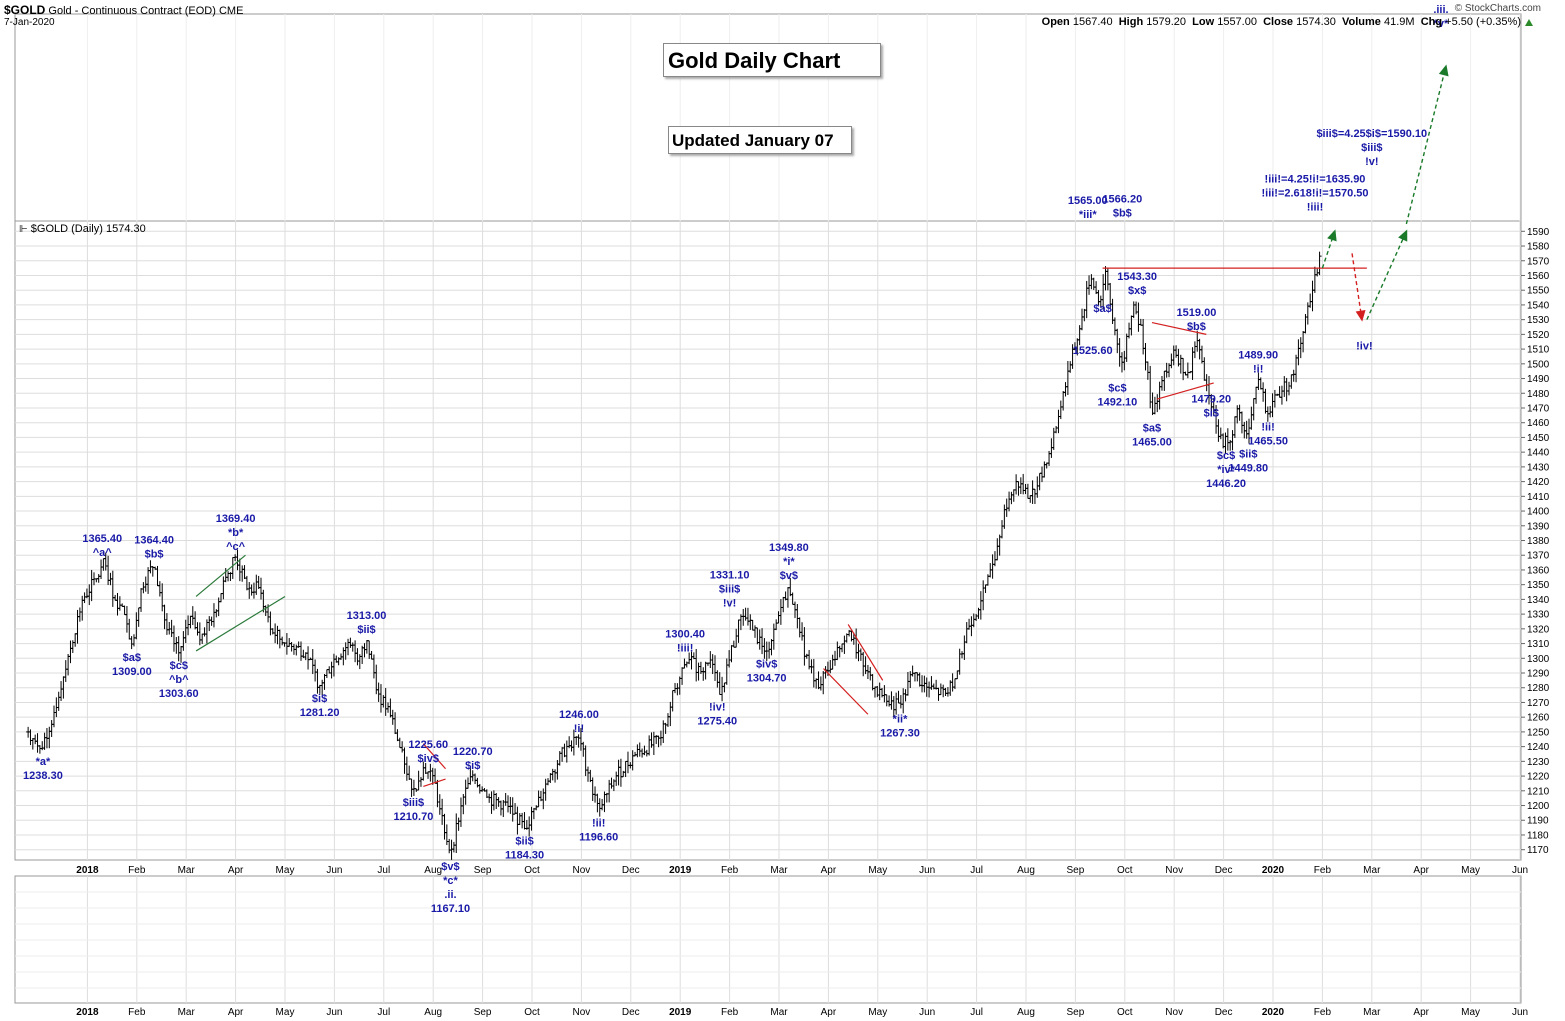 The width and height of the screenshot is (1565, 1021). Describe the element at coordinates (1278, 22) in the screenshot. I see `close-label: Close` at that location.